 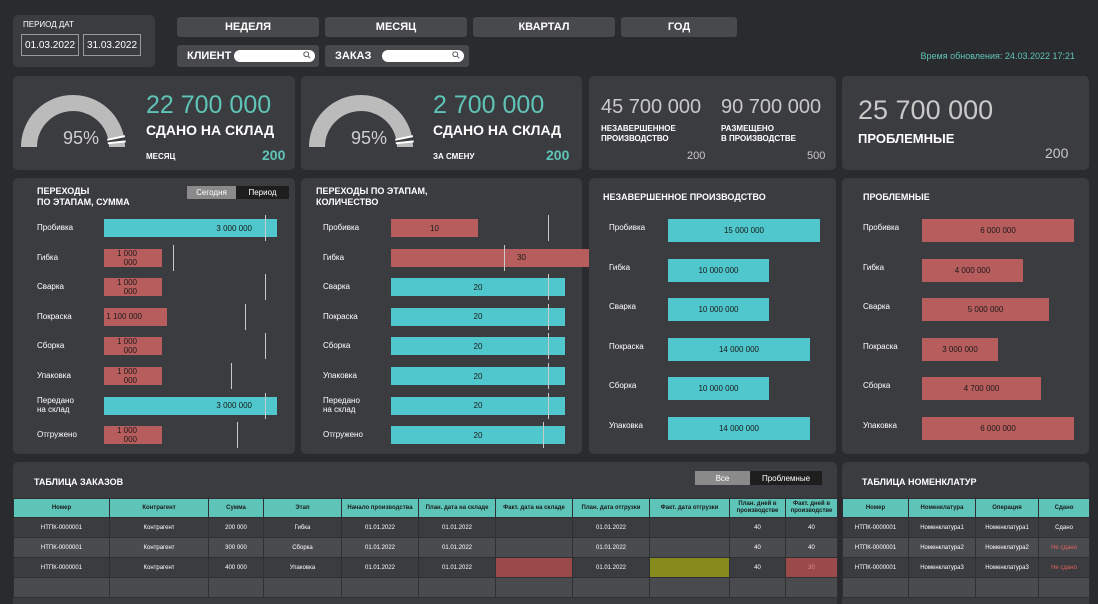 What do you see at coordinates (457, 508) in the screenshot?
I see `table-header-cell: План. дата на складе` at bounding box center [457, 508].